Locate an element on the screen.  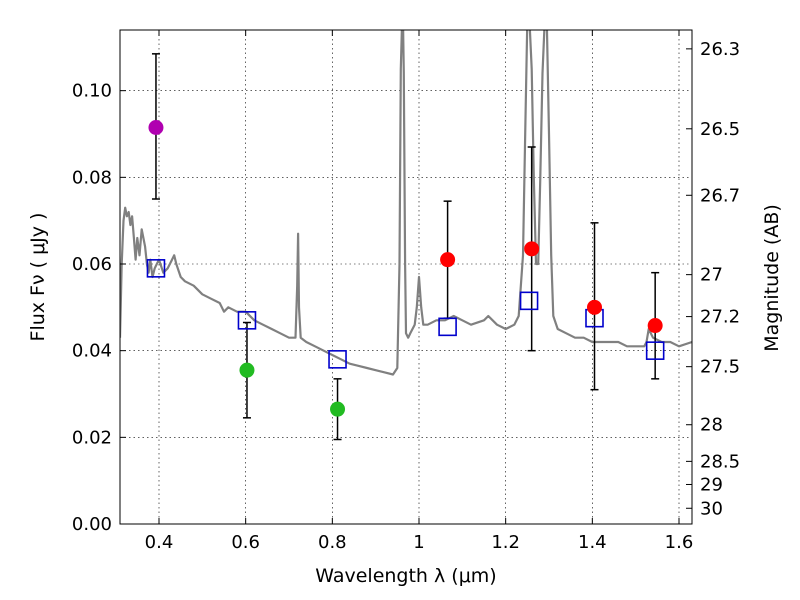
mag-tick-label: 27 is located at coordinates (711, 275).